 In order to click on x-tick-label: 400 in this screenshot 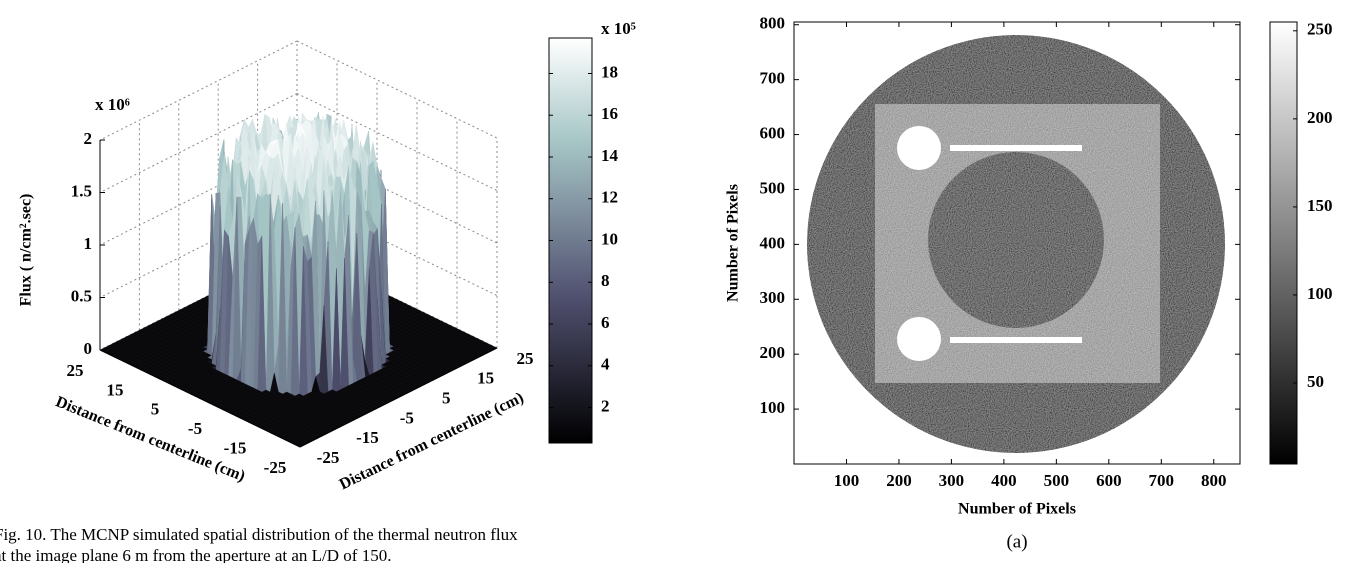, I will do `click(1004, 480)`.